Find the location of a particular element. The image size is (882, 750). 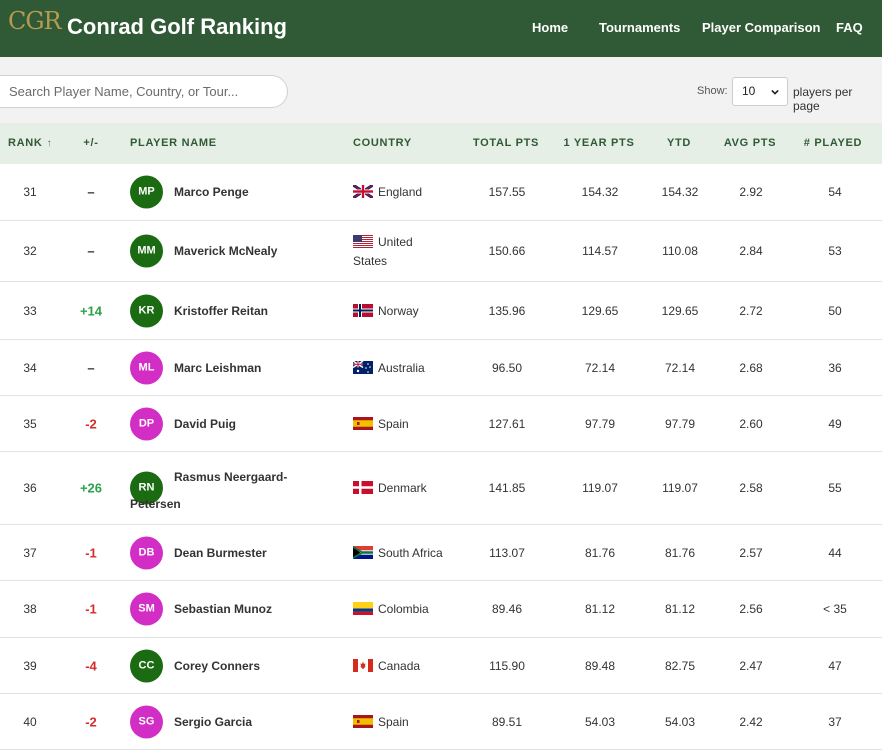

total-pts-cell: 150.66 is located at coordinates (507, 251).